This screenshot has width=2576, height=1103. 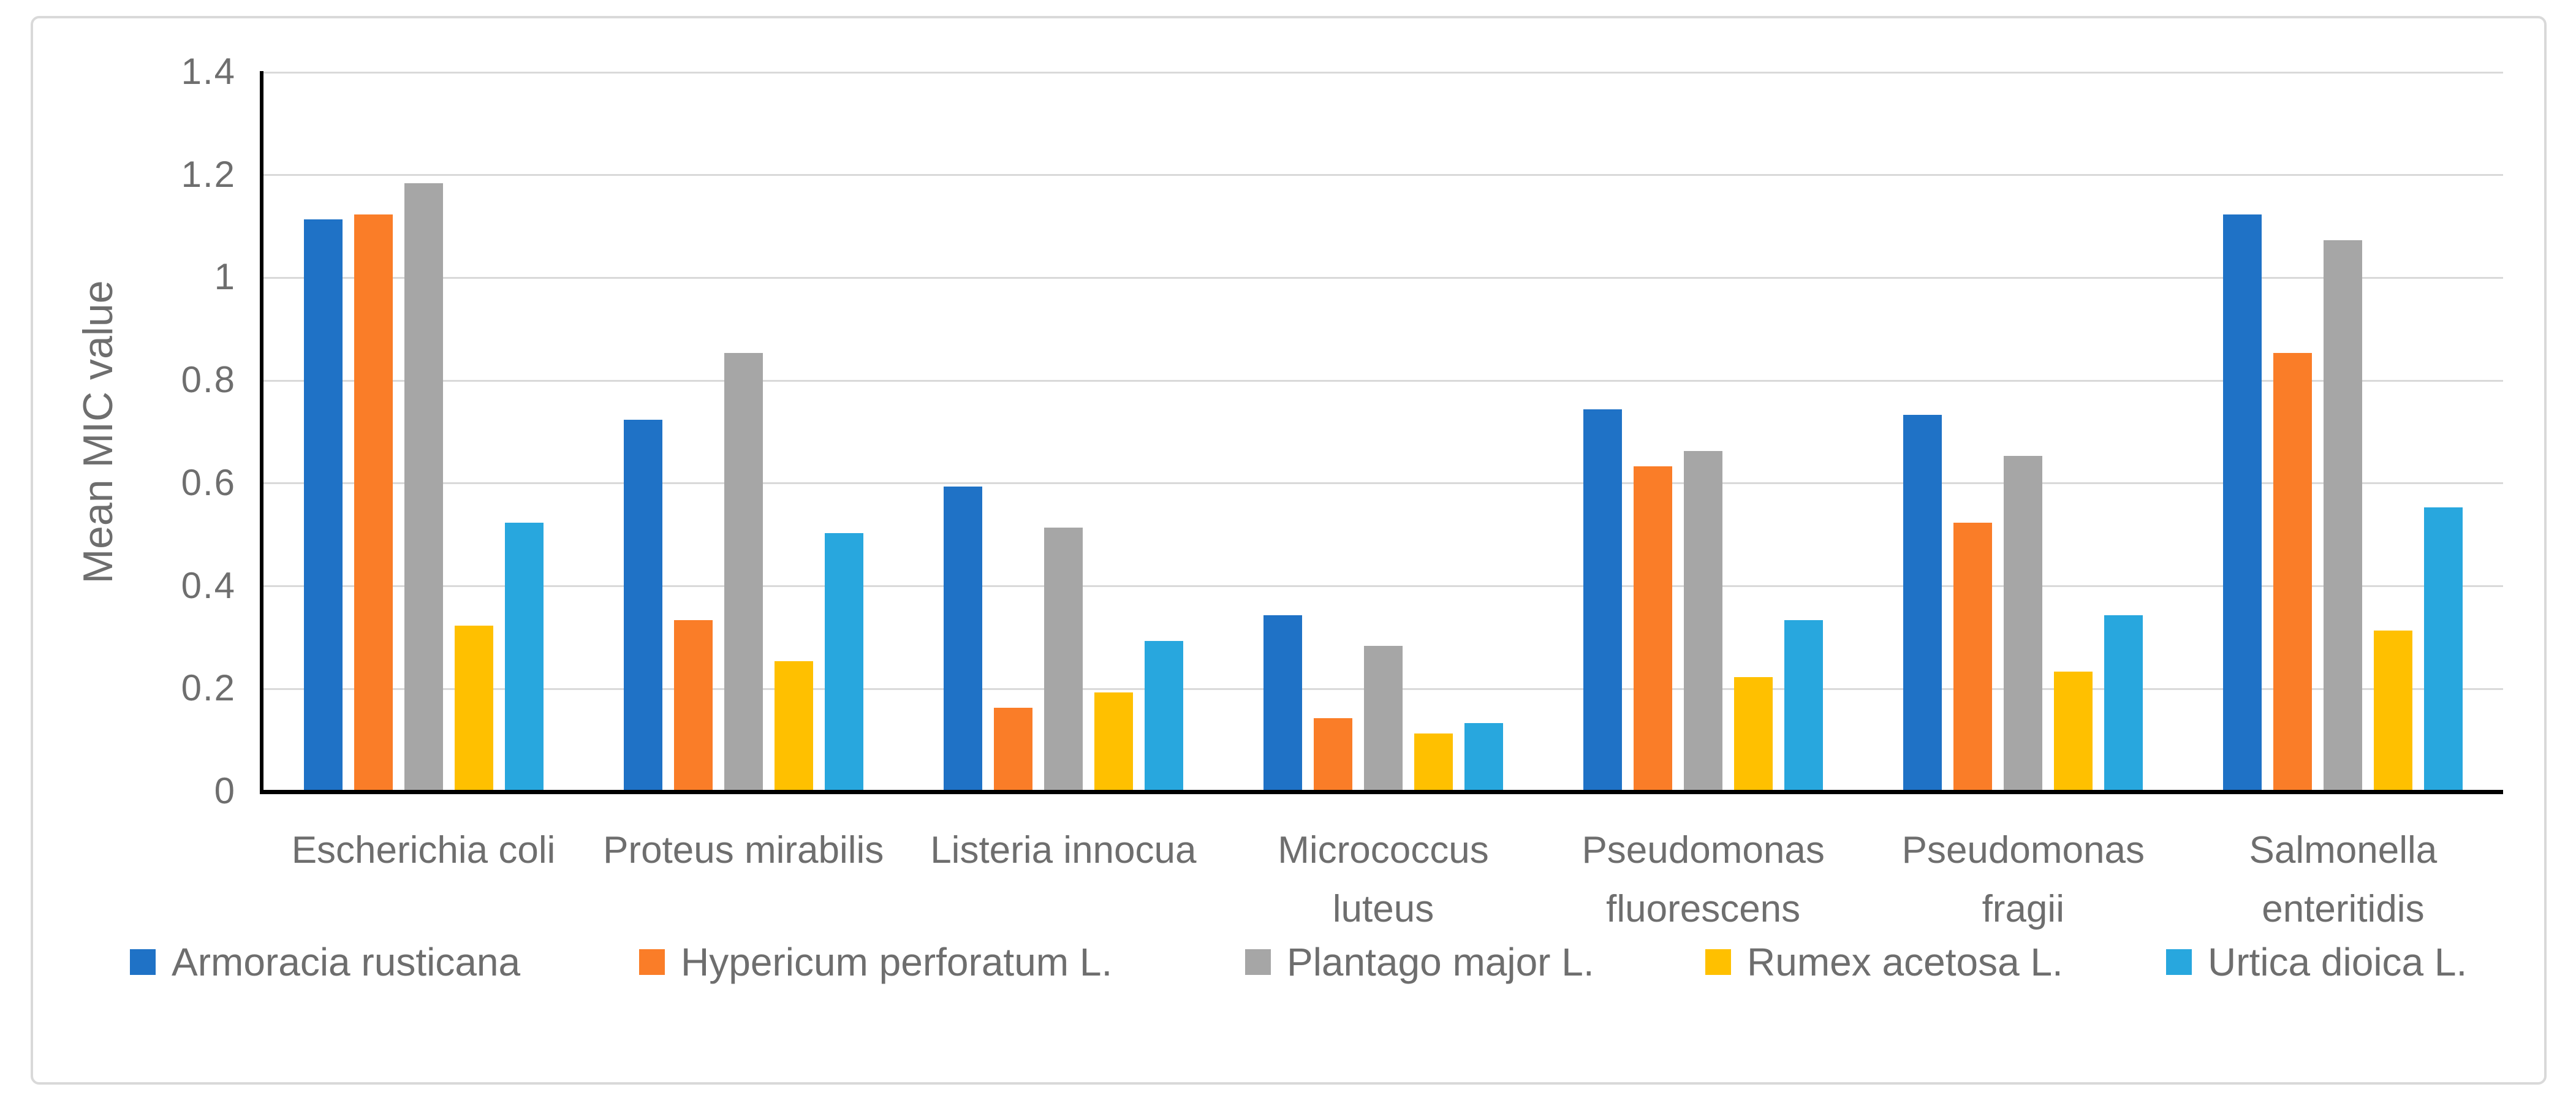 I want to click on legend-label: Hypericum perforatum L., so click(x=897, y=962).